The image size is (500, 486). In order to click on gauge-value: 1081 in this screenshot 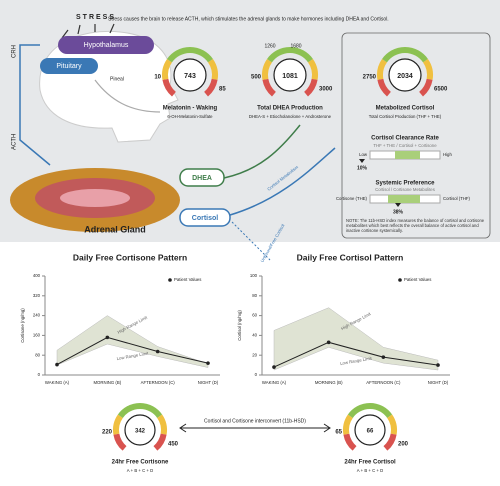, I will do `click(290, 76)`.